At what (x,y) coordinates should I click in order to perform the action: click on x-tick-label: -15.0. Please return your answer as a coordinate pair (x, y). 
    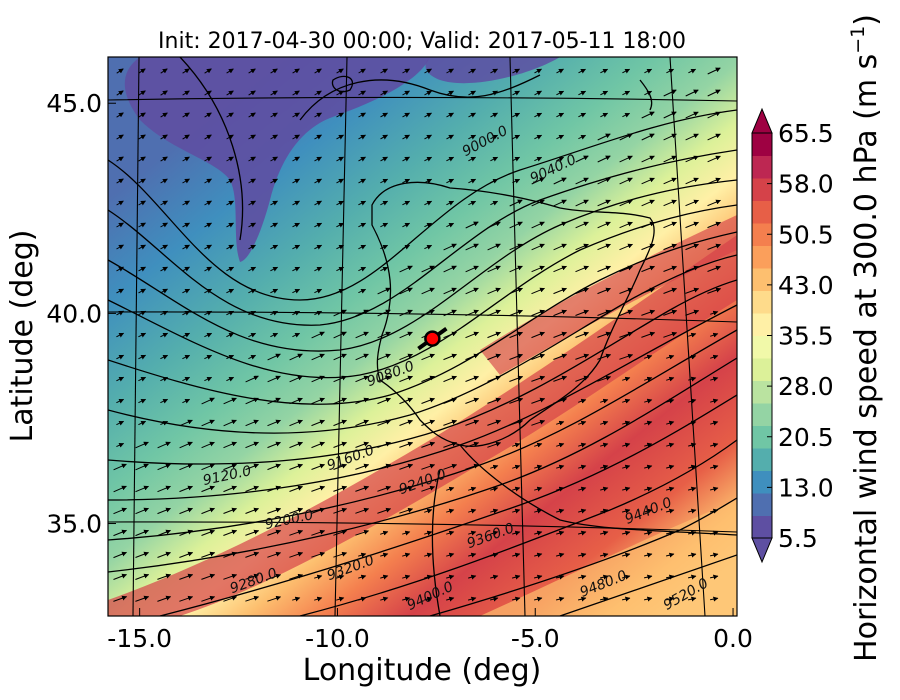
    Looking at the image, I should click on (139, 638).